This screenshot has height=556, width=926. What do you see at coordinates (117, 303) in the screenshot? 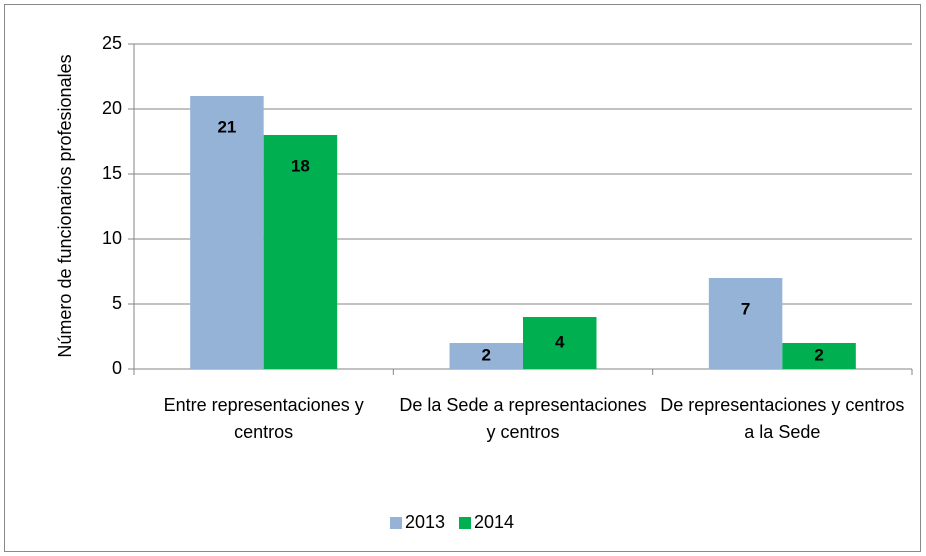
I see `y-tick-label: 5` at bounding box center [117, 303].